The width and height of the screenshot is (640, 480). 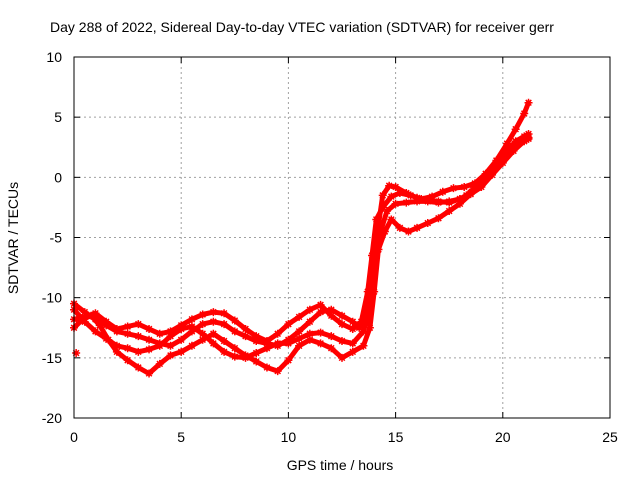 What do you see at coordinates (610, 437) in the screenshot?
I see `x-tick-label: 25` at bounding box center [610, 437].